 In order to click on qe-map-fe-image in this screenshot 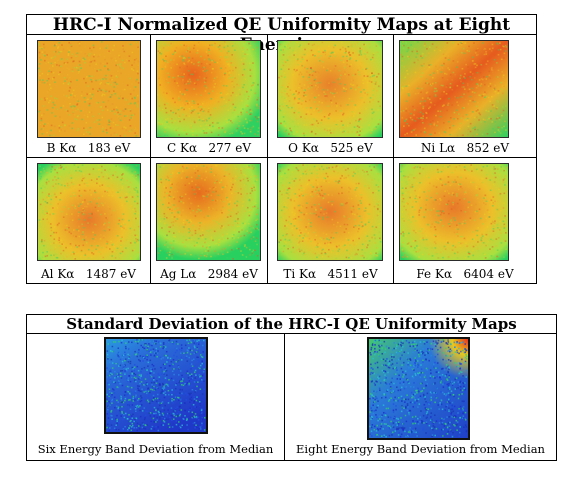, I will do `click(454, 212)`.